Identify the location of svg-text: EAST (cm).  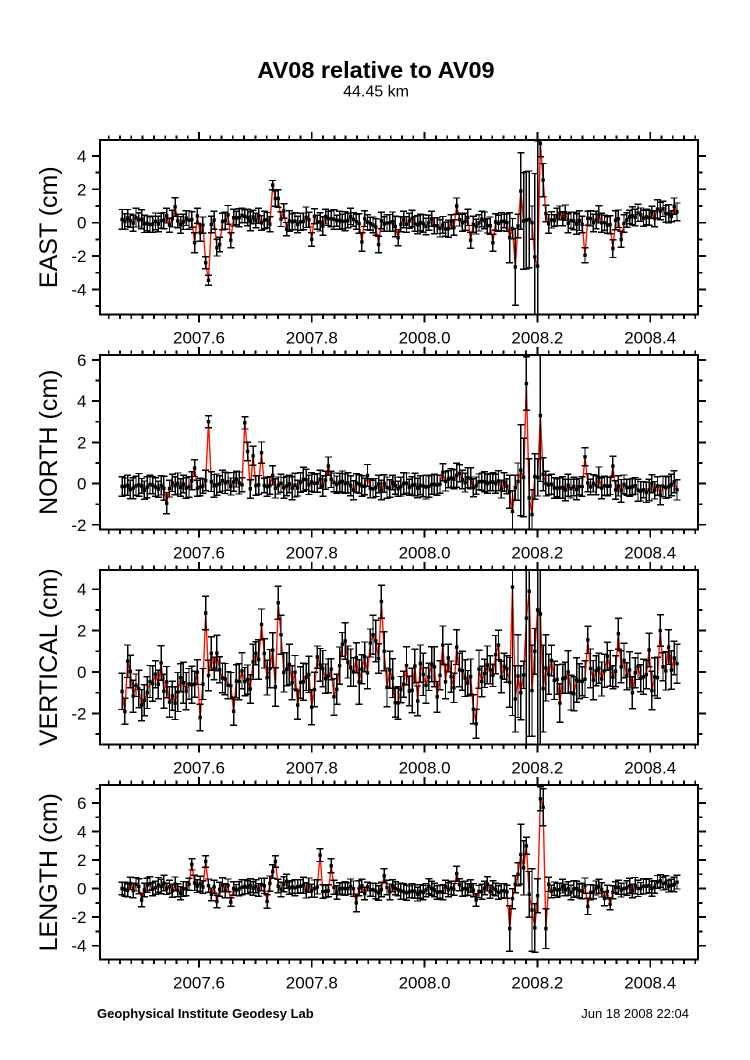
(49, 227).